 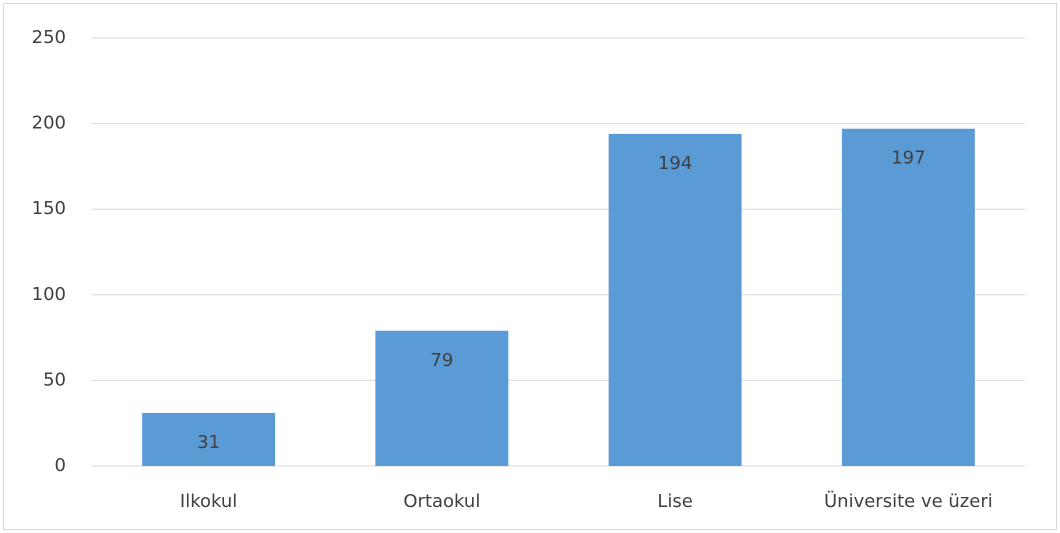 What do you see at coordinates (49, 208) in the screenshot?
I see `y-tick-label: 150` at bounding box center [49, 208].